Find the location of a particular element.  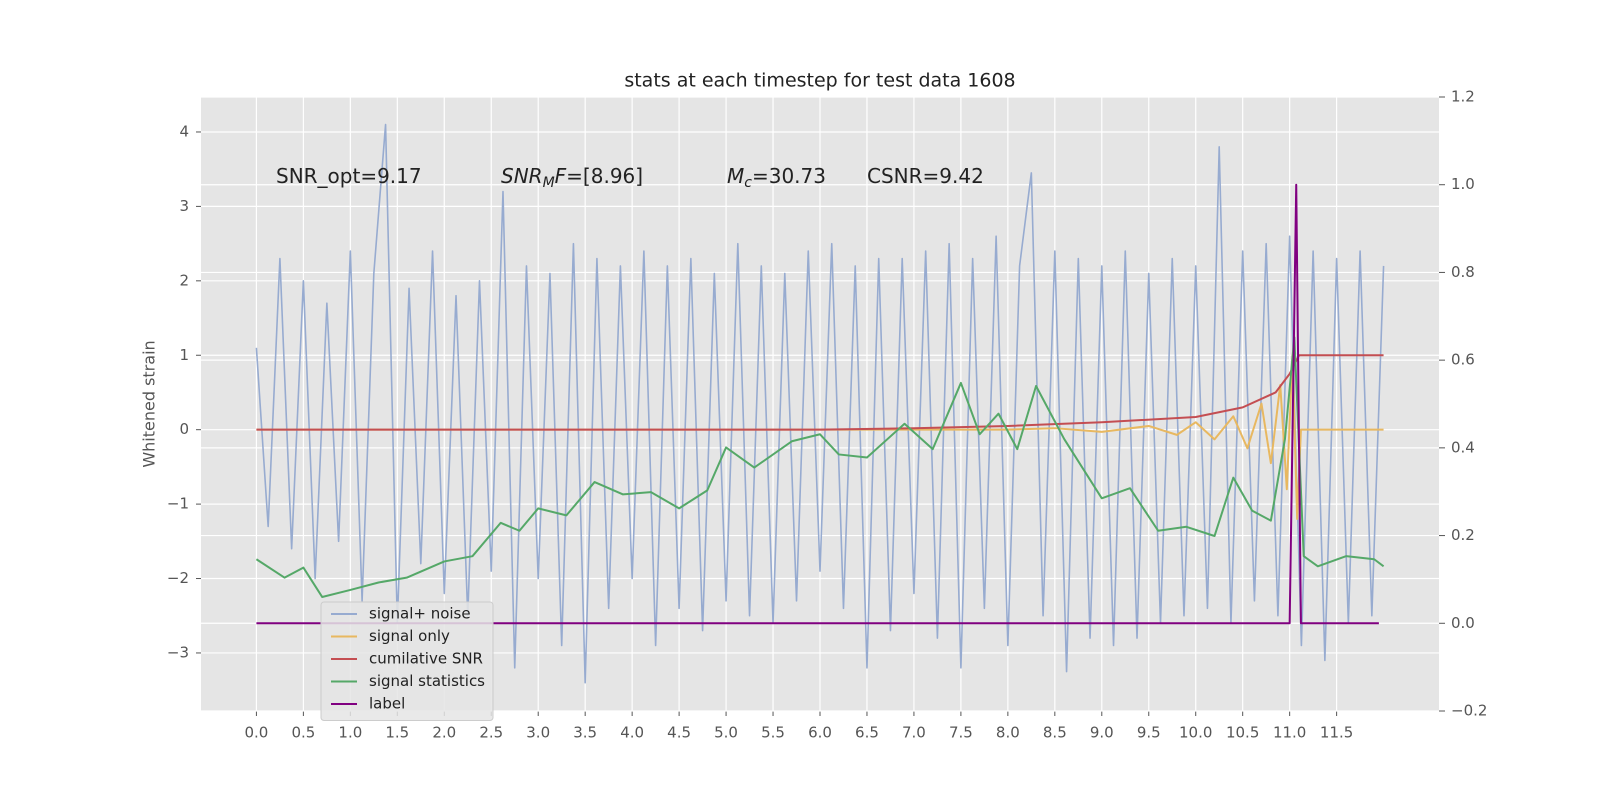

x-tick-label: 1.5 is located at coordinates (397, 733).